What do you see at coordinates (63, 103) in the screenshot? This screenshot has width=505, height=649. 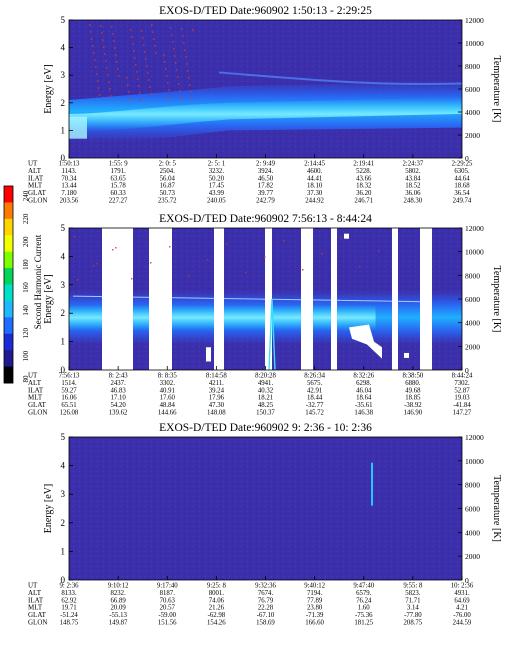 I see `y-tick-label: 2` at bounding box center [63, 103].